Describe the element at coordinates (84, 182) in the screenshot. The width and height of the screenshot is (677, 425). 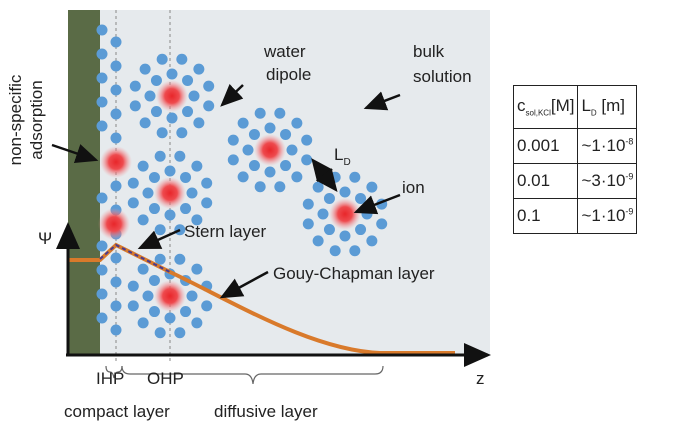
I see `electrode` at that location.